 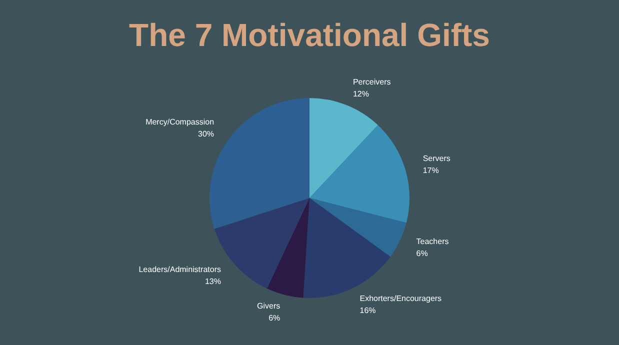 I want to click on data-label: 16%, so click(x=368, y=310).